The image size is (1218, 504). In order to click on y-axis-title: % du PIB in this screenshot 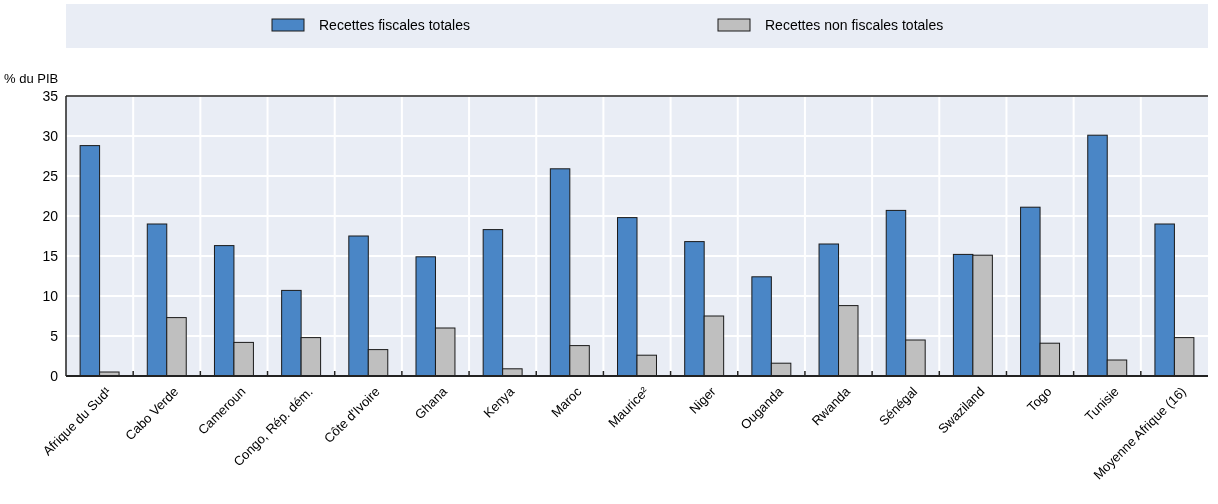, I will do `click(31, 78)`.